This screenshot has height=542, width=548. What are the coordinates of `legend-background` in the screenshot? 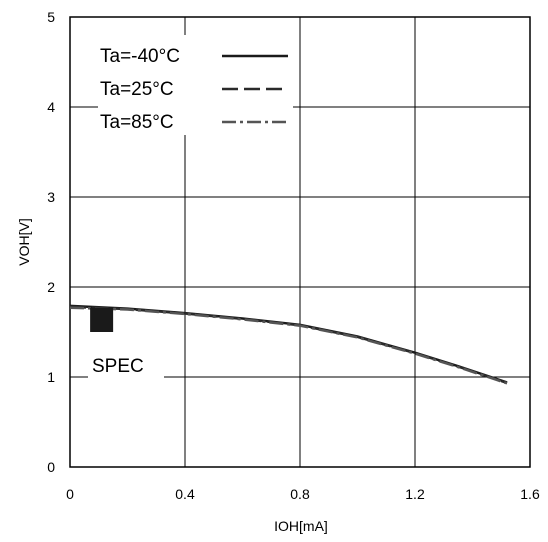 It's located at (195, 85).